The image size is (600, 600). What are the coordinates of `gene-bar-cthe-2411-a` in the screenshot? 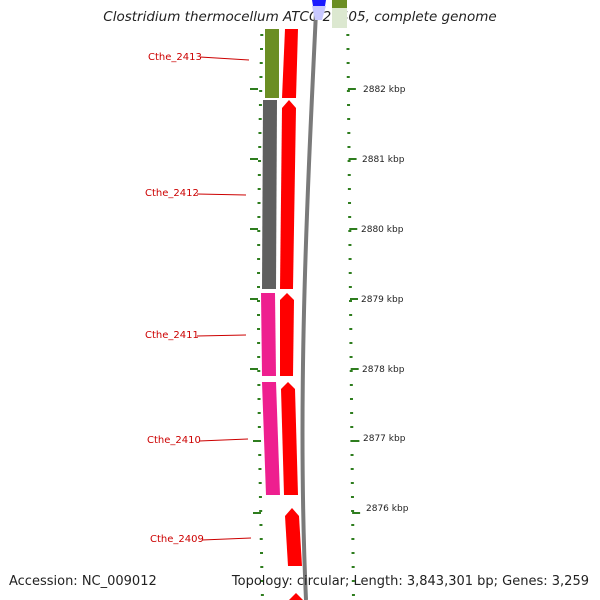 It's located at (268, 334).